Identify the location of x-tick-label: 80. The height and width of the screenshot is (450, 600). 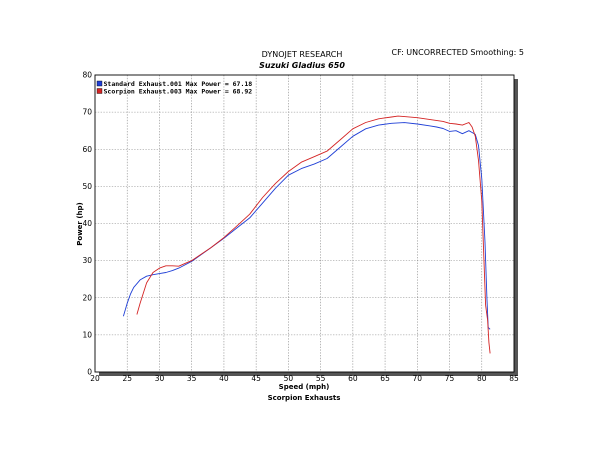
(482, 378).